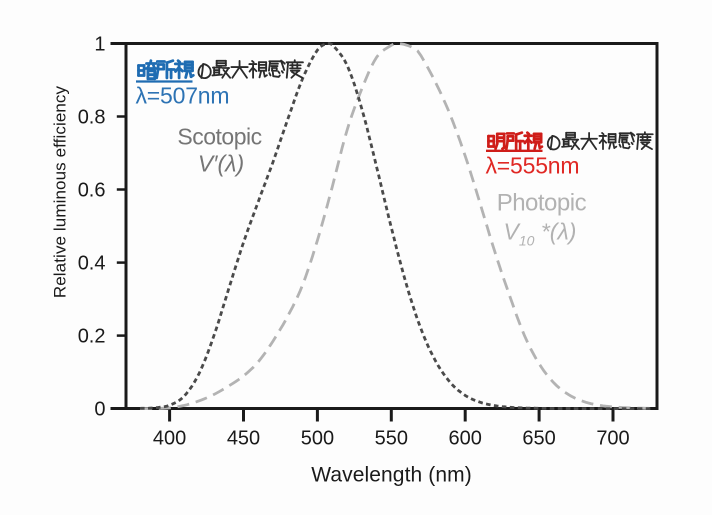 Image resolution: width=712 pixels, height=515 pixels. I want to click on svg-text: λ=507nm, so click(183, 95).